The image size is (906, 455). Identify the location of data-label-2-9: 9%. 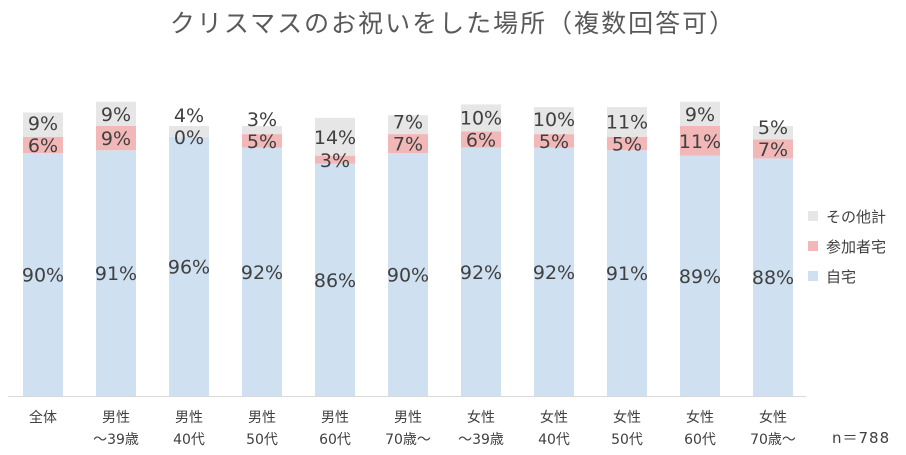
(700, 115).